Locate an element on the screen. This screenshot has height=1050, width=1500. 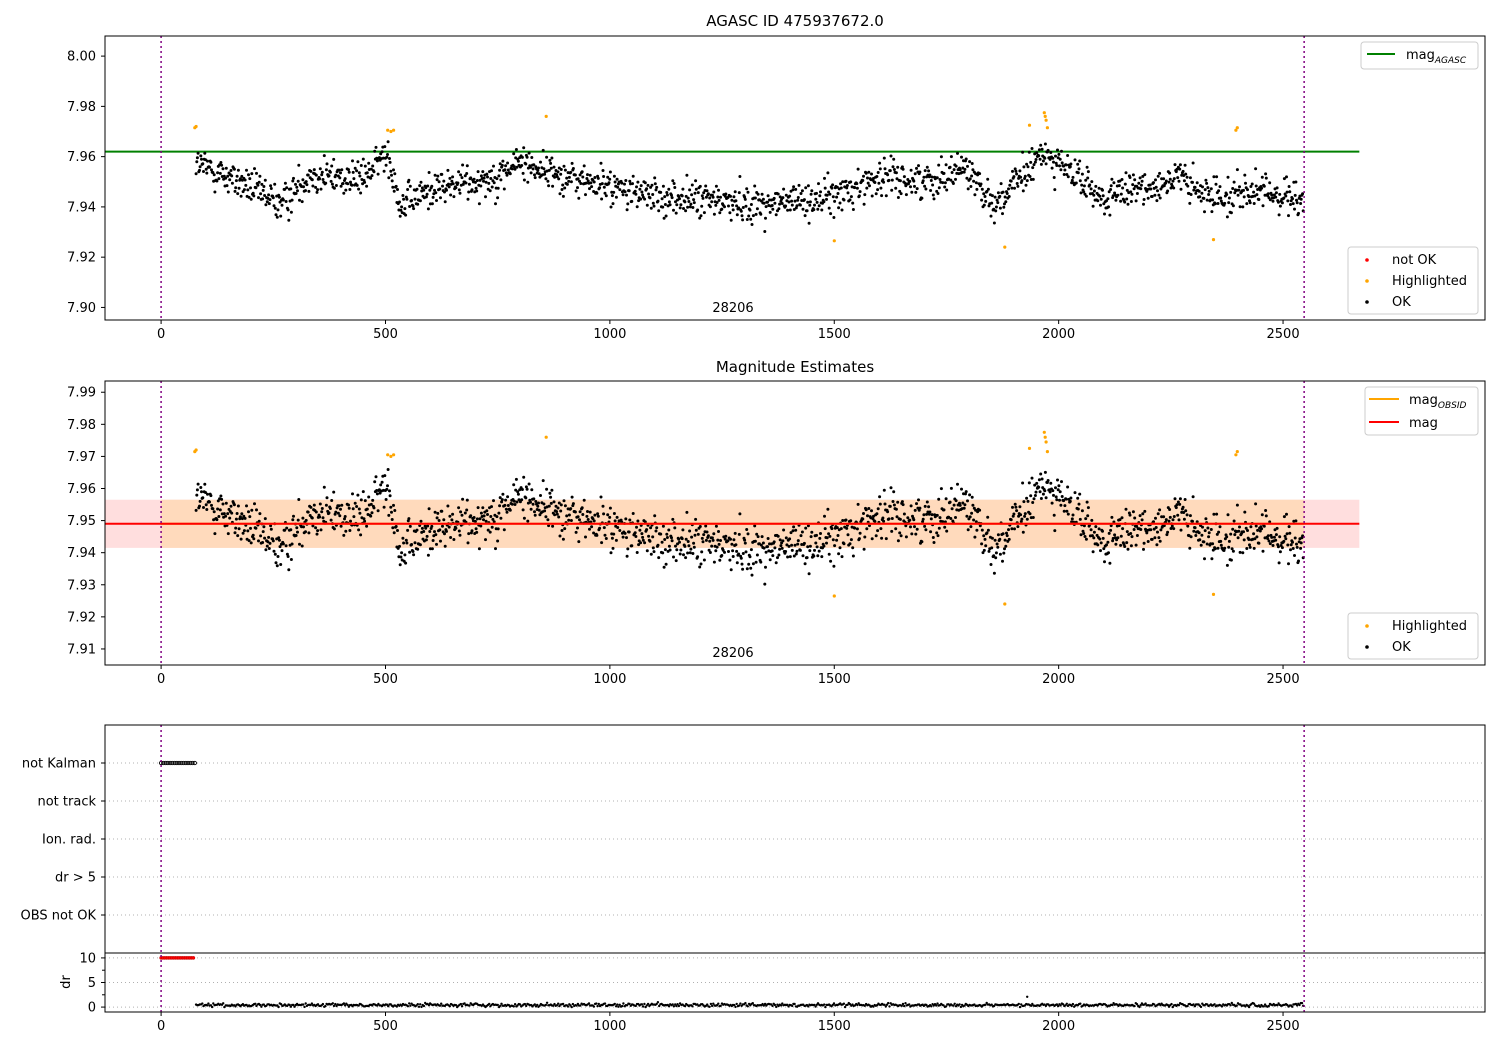
legend-points: Highlighted OK is located at coordinates (1413, 636).